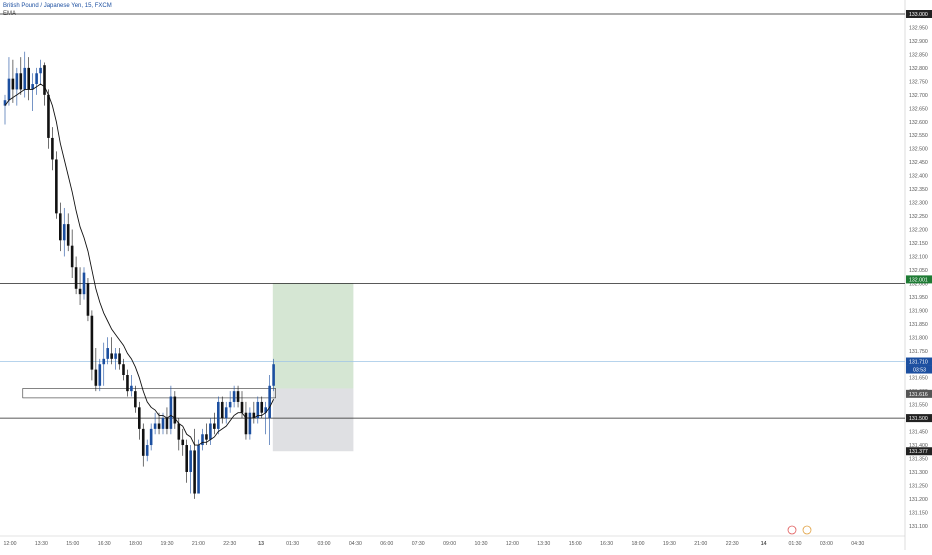 The width and height of the screenshot is (932, 555). I want to click on symbol-title: British Pound / Japanese Yen, 15, FXCM, so click(57, 6).